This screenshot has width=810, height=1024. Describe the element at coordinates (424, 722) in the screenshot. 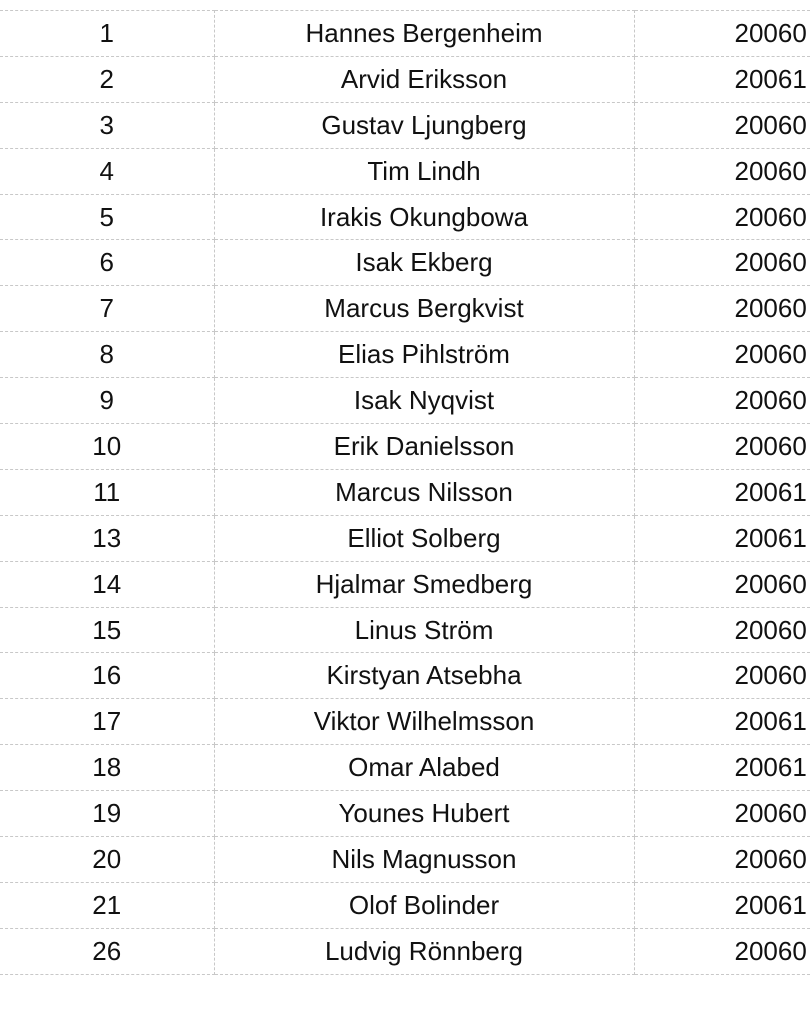

I see `name-cell: Viktor Wilhelmsson` at that location.